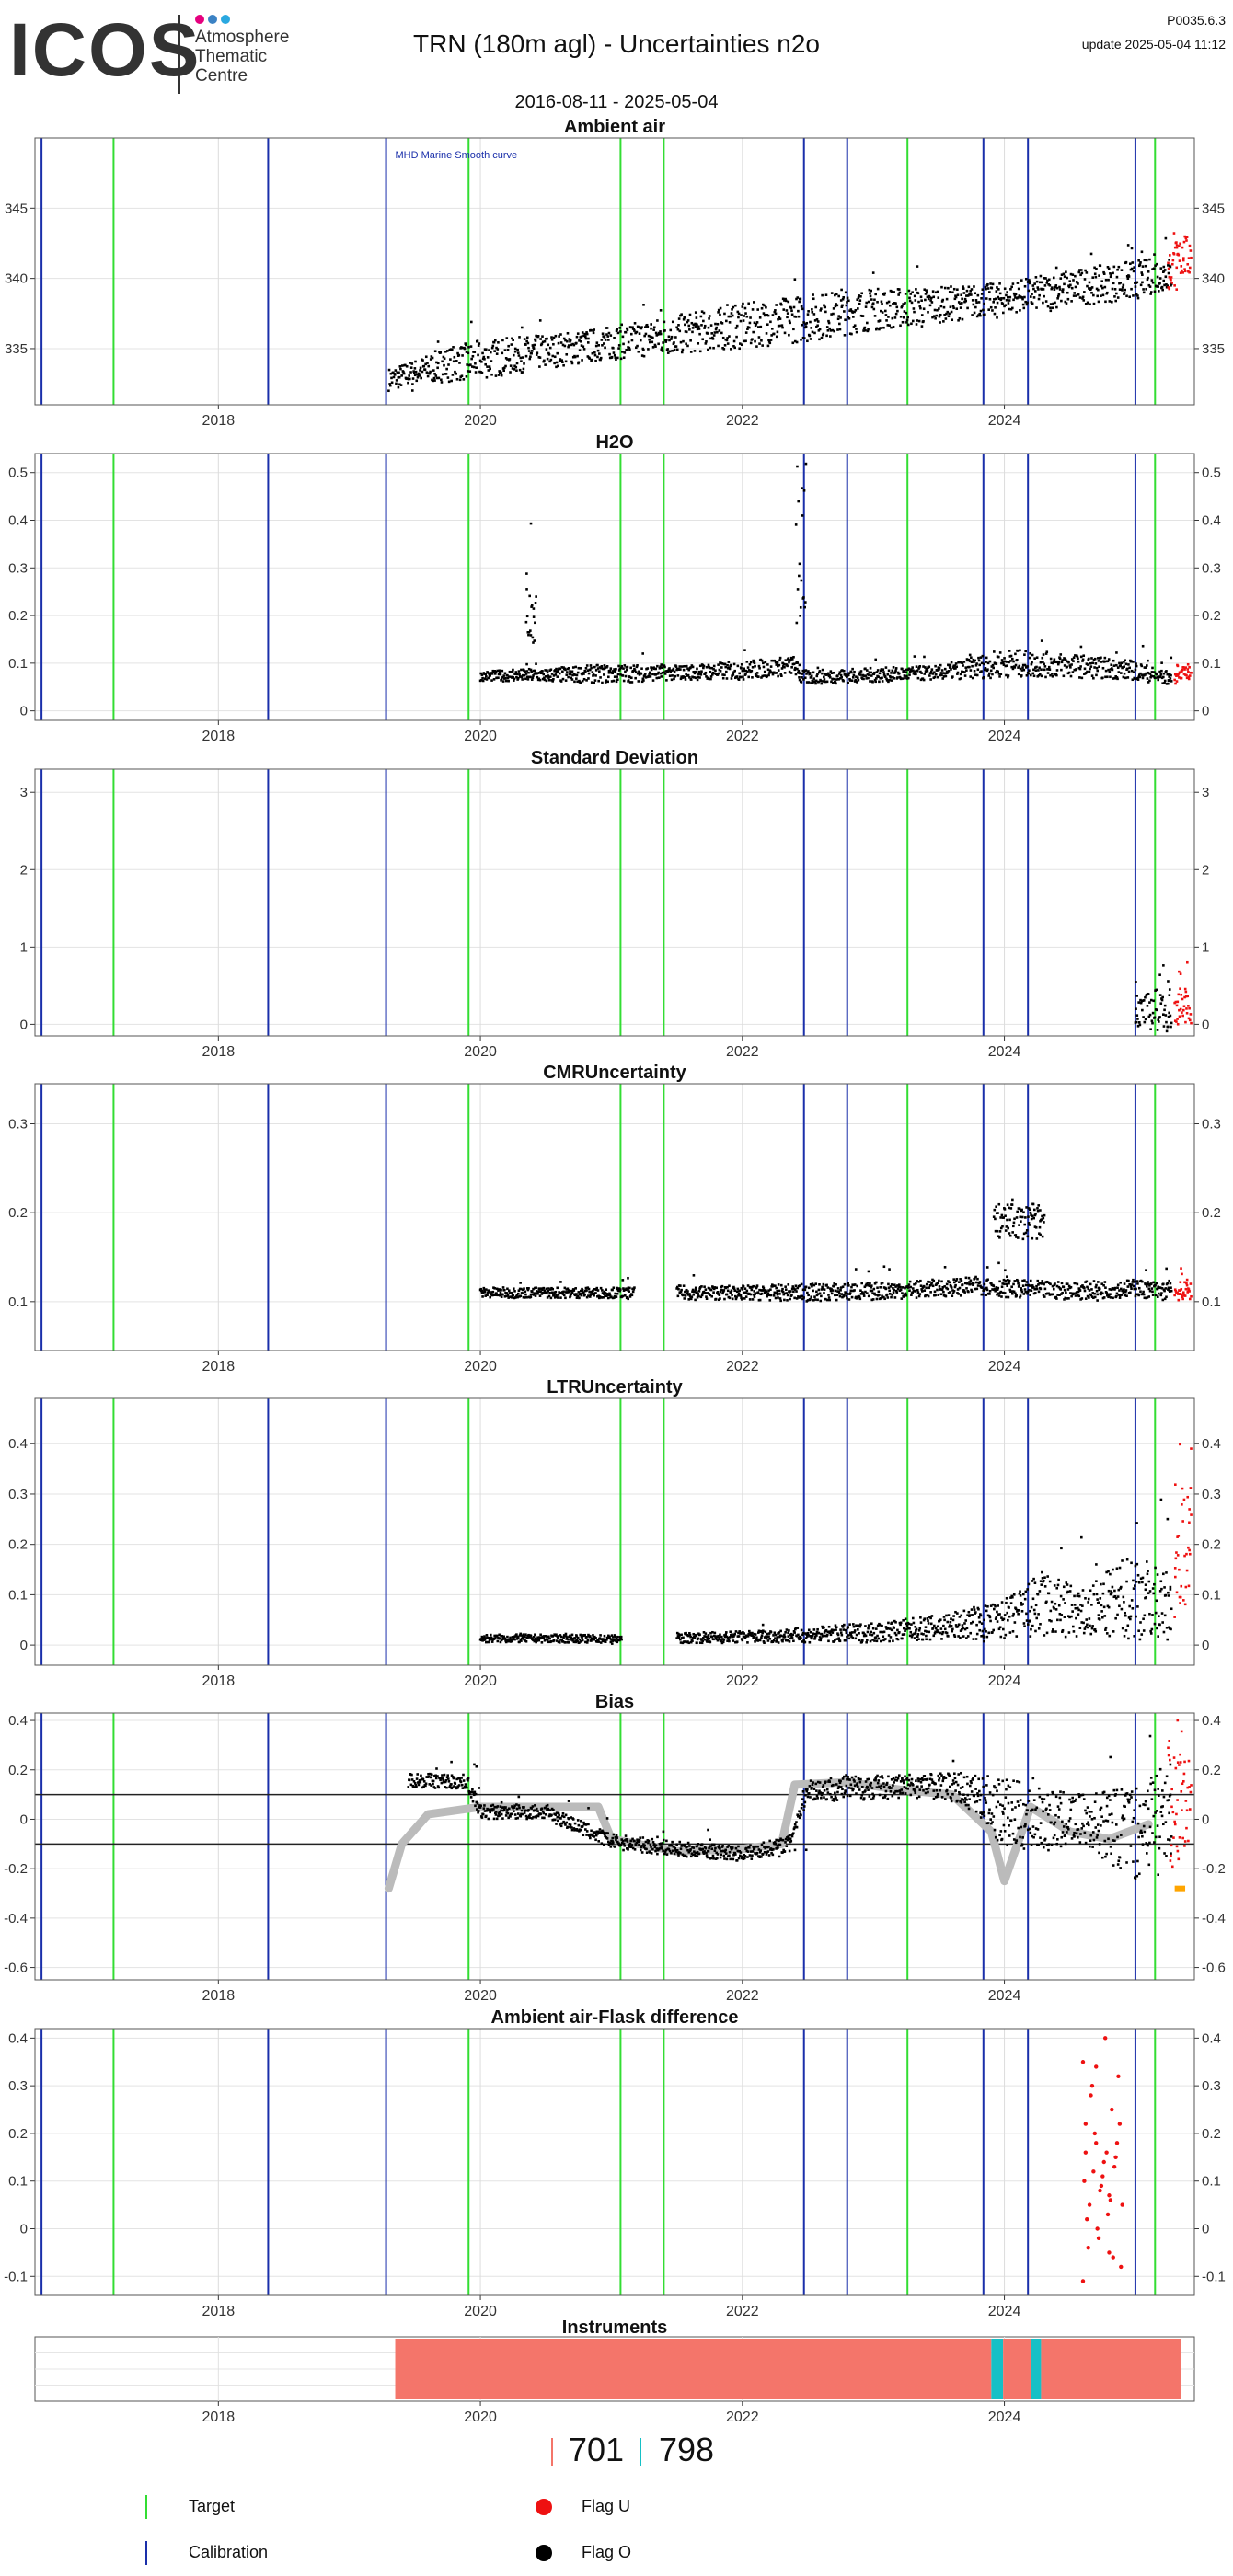 The height and width of the screenshot is (2576, 1233). What do you see at coordinates (18, 568) in the screenshot?
I see `y-tick-label: 0.3` at bounding box center [18, 568].